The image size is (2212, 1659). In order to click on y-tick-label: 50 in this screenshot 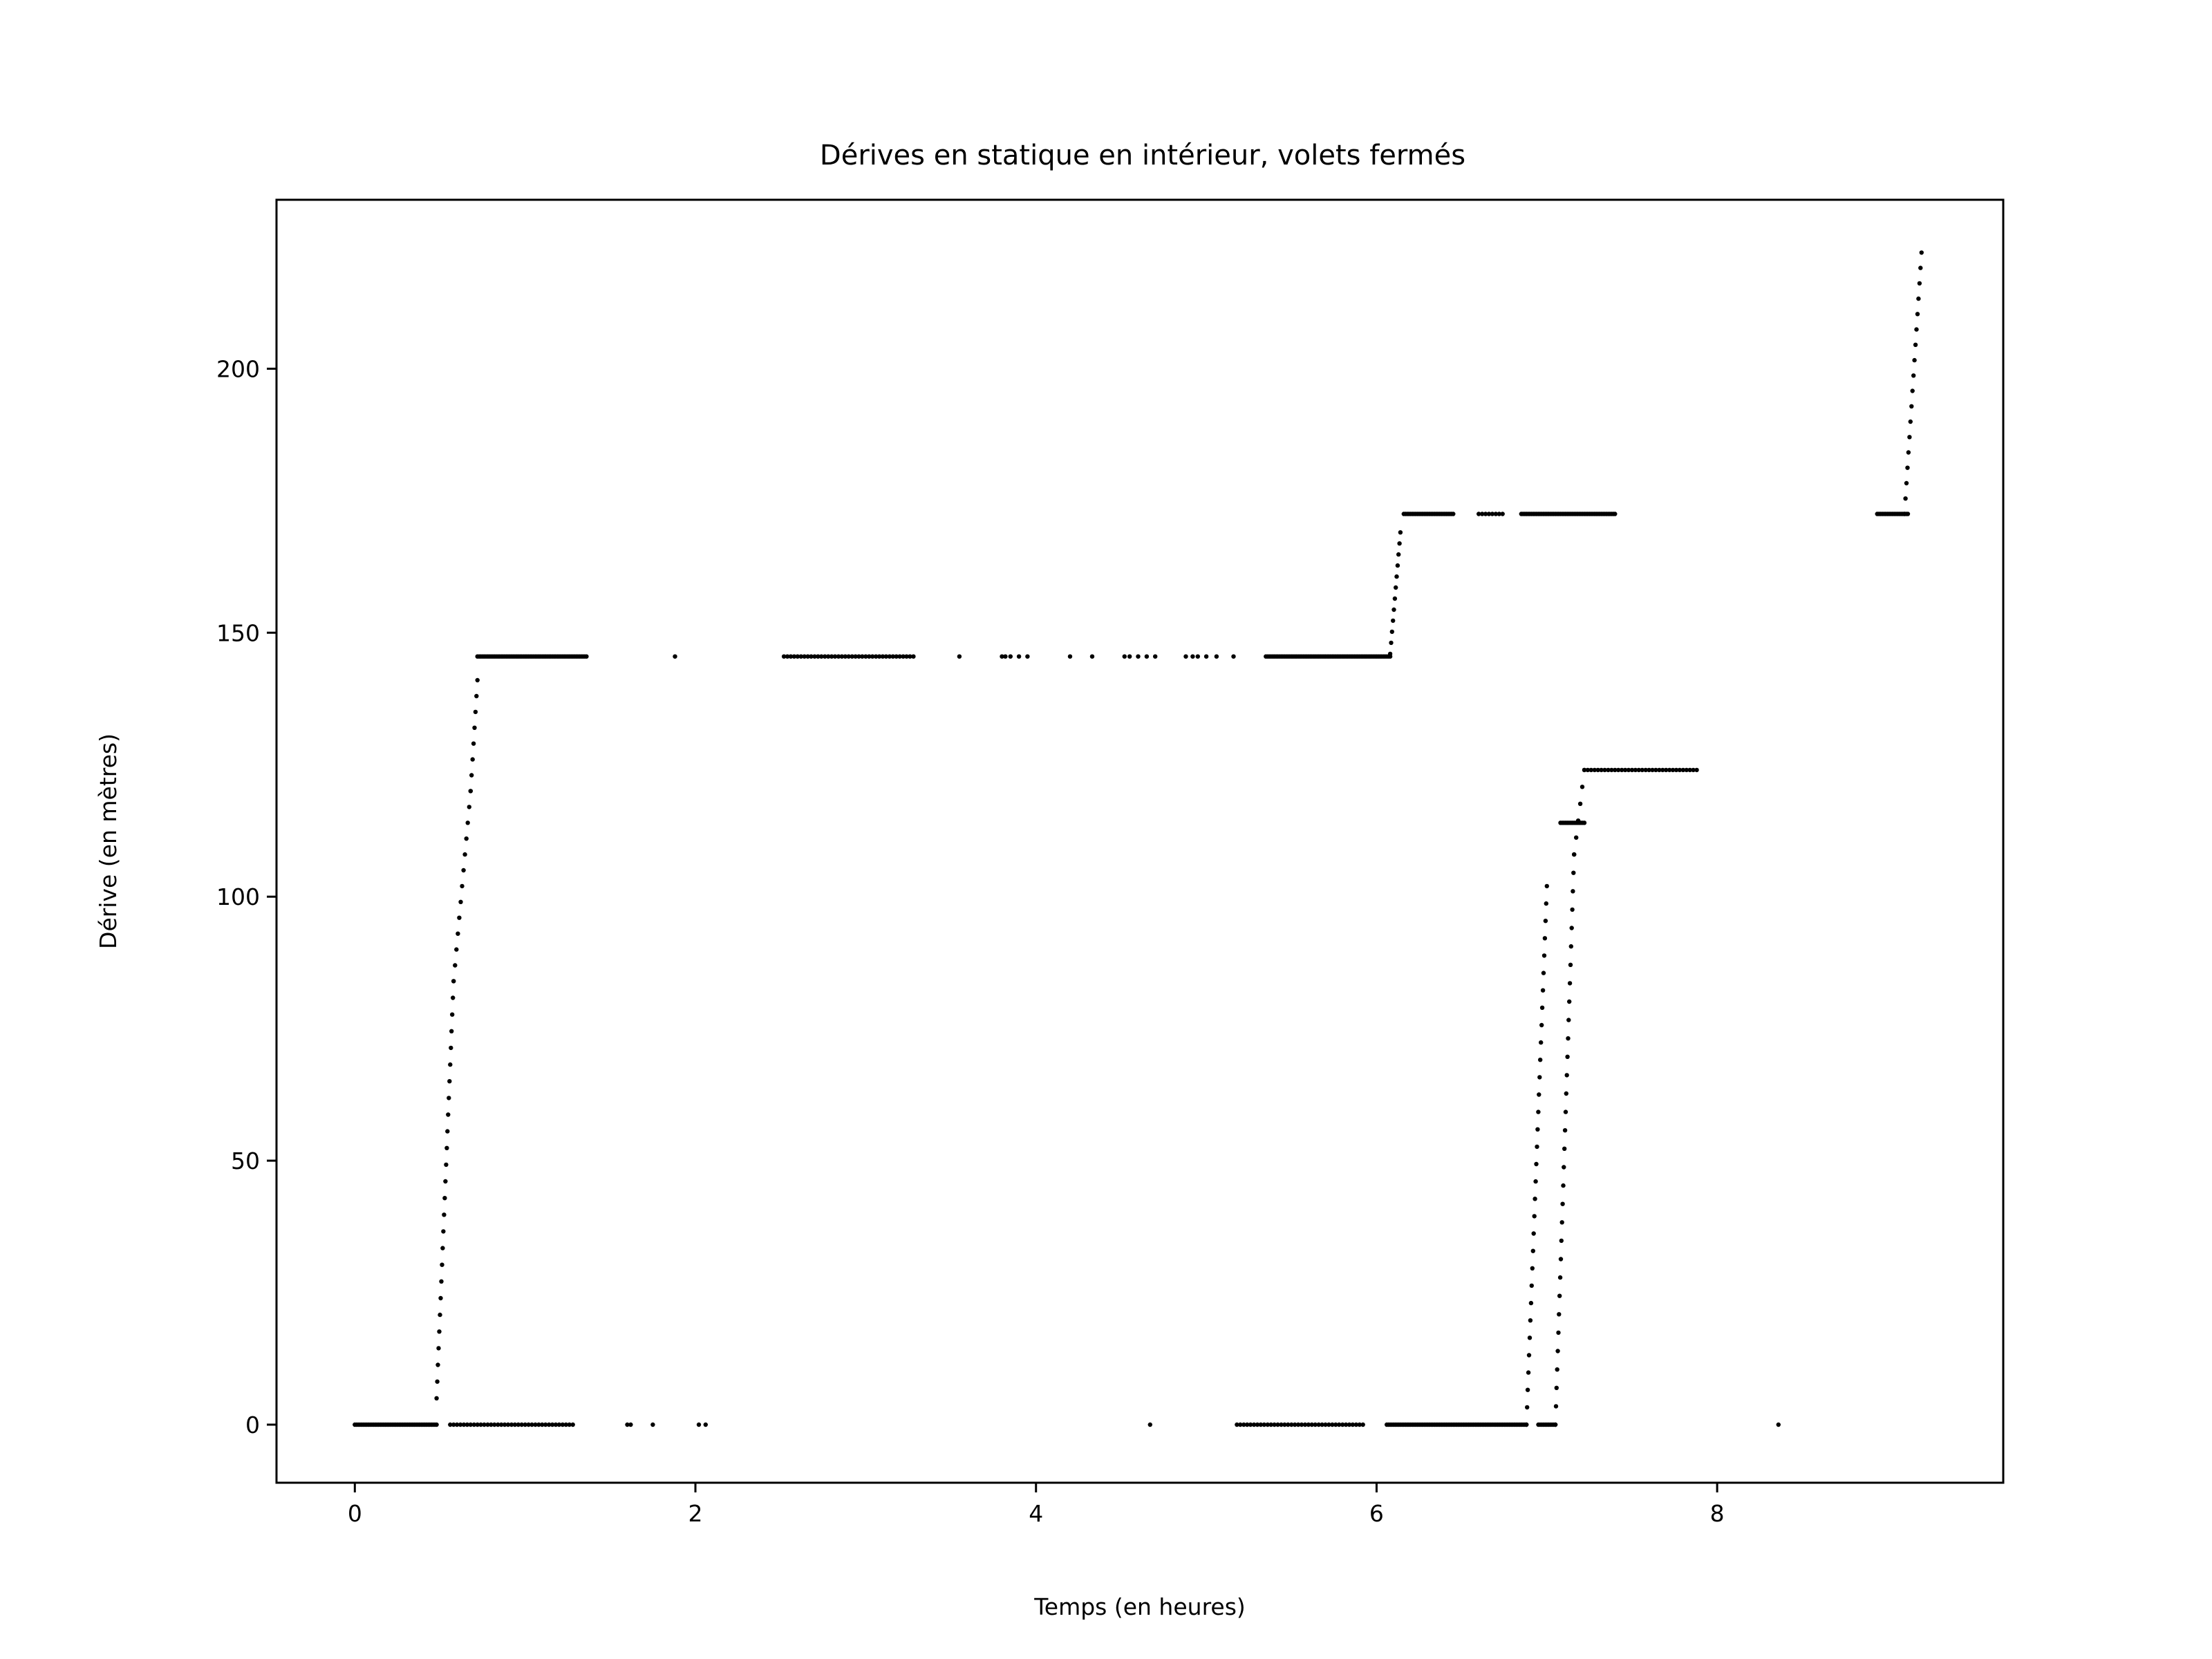, I will do `click(246, 1160)`.